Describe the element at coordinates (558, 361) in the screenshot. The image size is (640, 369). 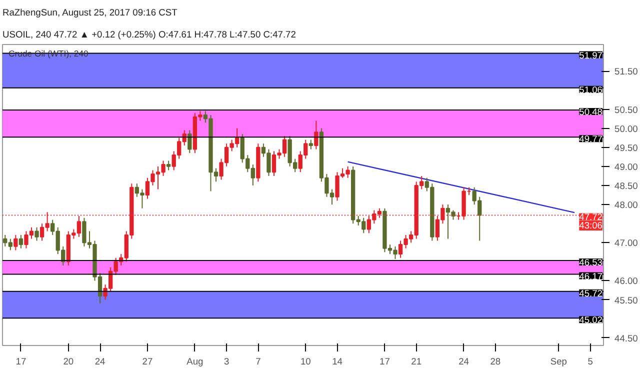
I see `x-tick-label: Sep` at that location.